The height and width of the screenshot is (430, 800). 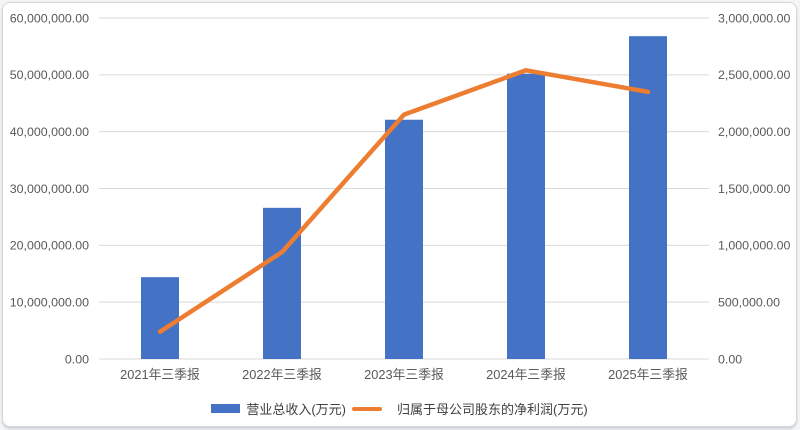 I want to click on y-axis-left-tick-label: 0.00, so click(x=77, y=359).